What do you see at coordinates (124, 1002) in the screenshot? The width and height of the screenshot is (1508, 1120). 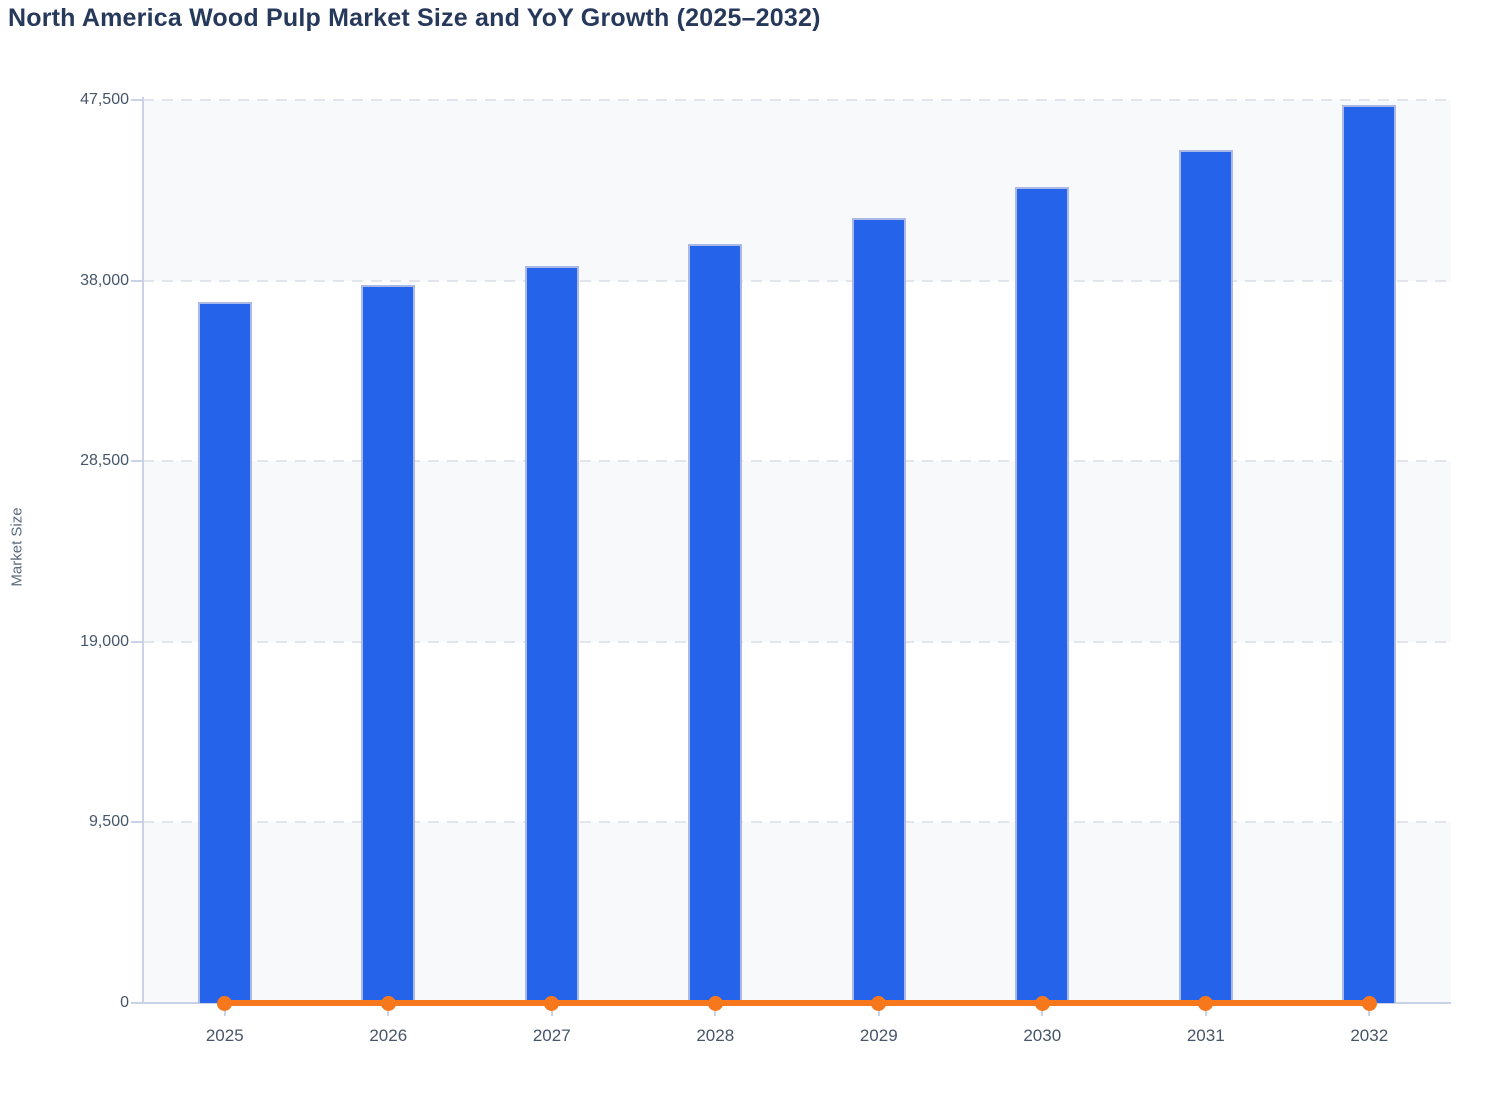 I see `y-tick-label: 0` at bounding box center [124, 1002].